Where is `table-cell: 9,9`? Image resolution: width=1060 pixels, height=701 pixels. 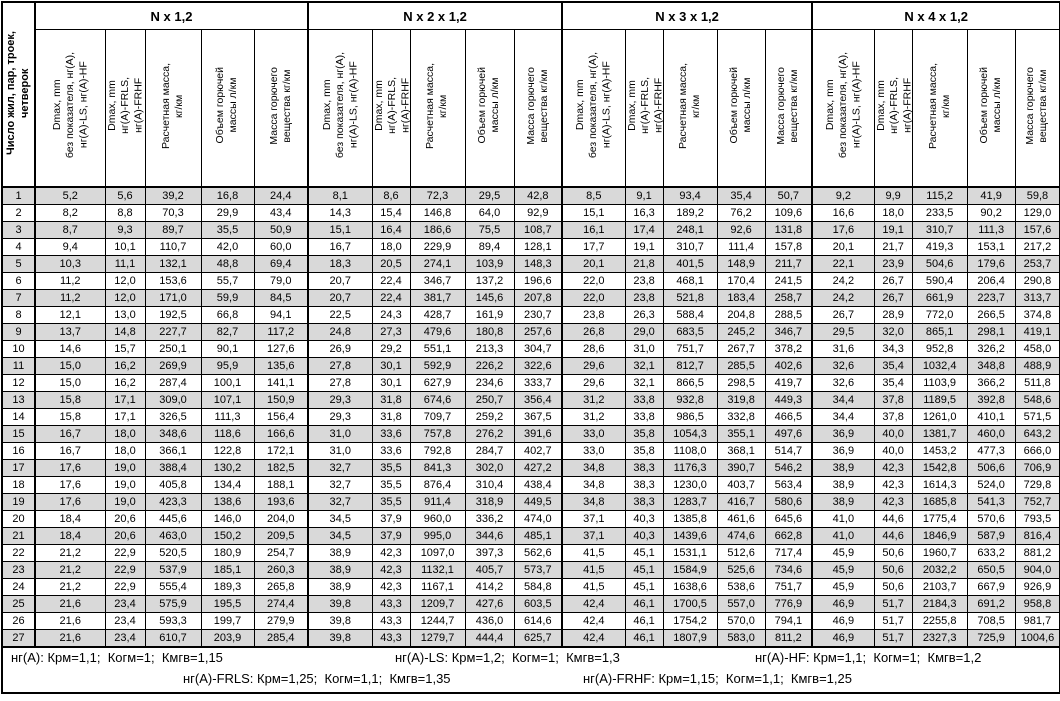
table-cell: 9,9 is located at coordinates (893, 195).